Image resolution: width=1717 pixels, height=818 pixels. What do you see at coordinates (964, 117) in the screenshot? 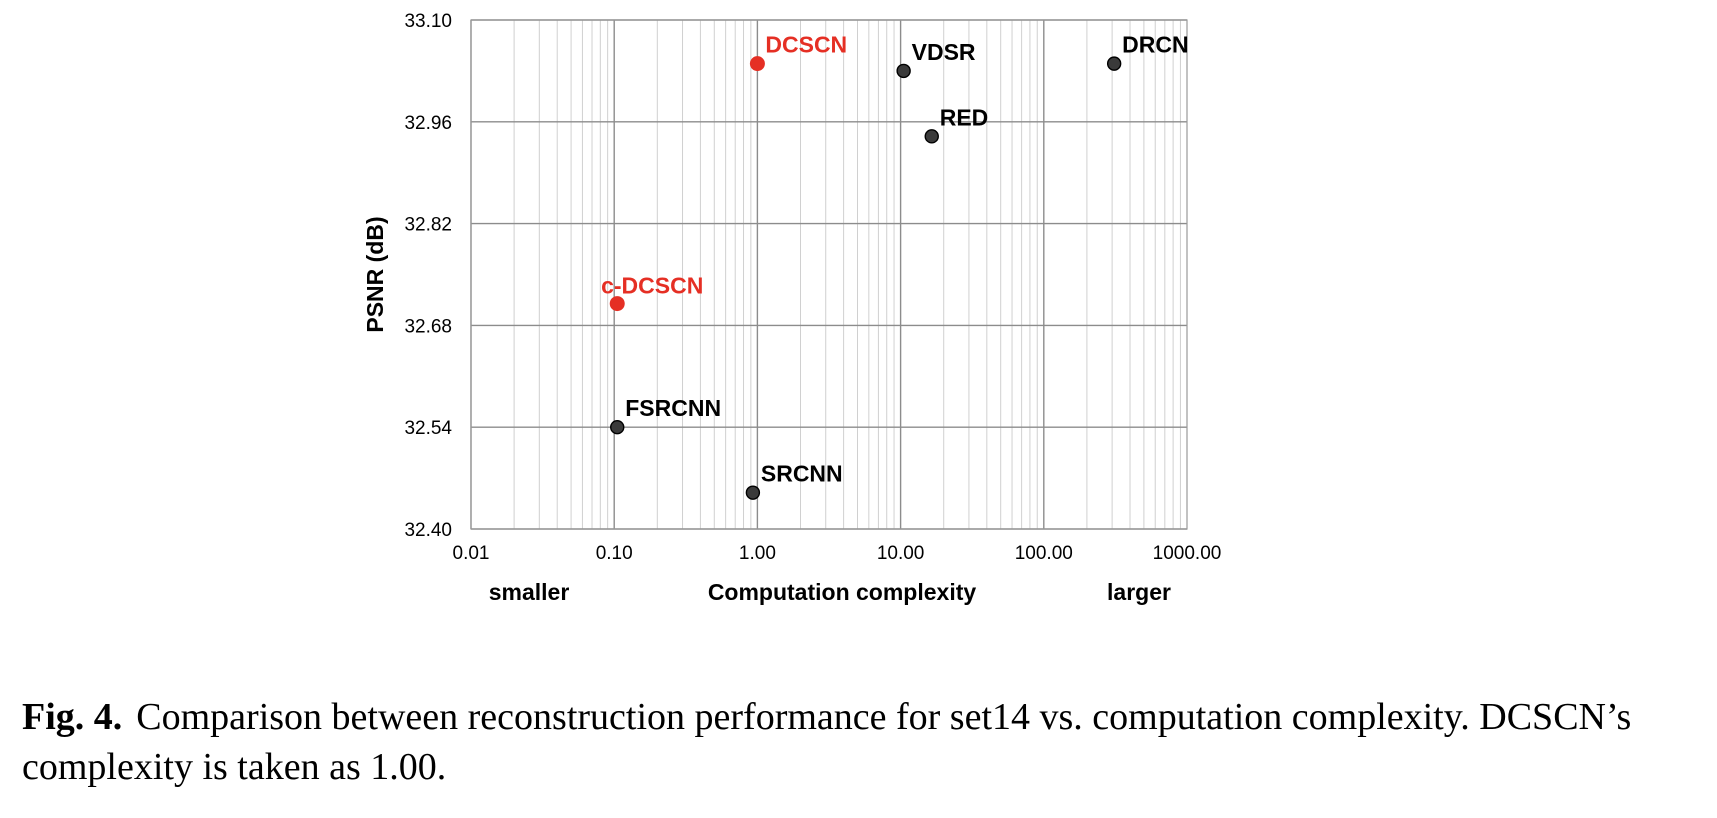
I see `point-label-red: RED` at bounding box center [964, 117].